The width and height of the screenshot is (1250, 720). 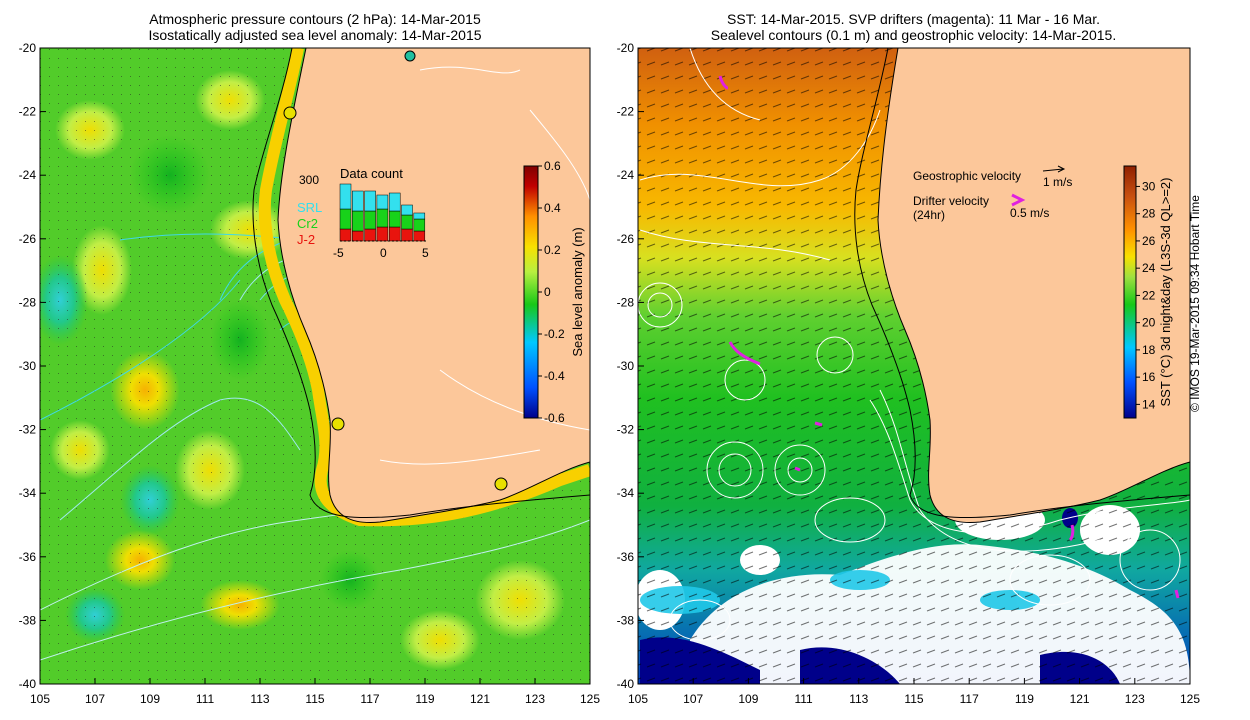 What do you see at coordinates (28, 430) in the screenshot?
I see `left-ytick-label: -32` at bounding box center [28, 430].